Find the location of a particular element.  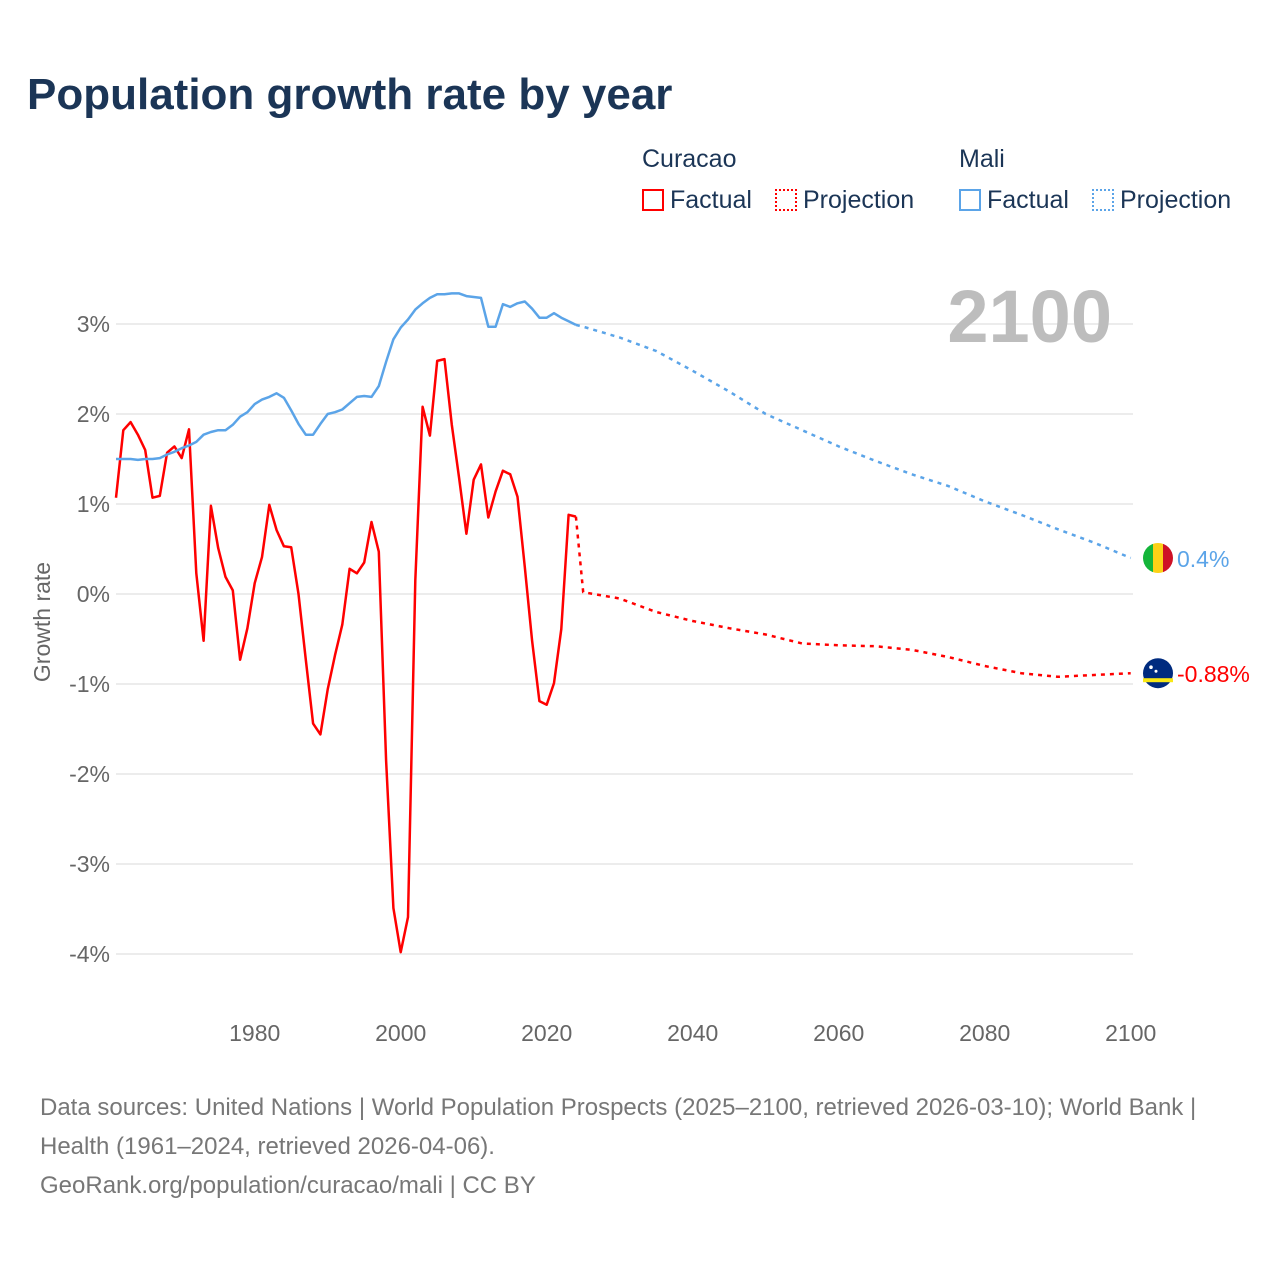

chart-title: Population growth rate by year is located at coordinates (350, 94).